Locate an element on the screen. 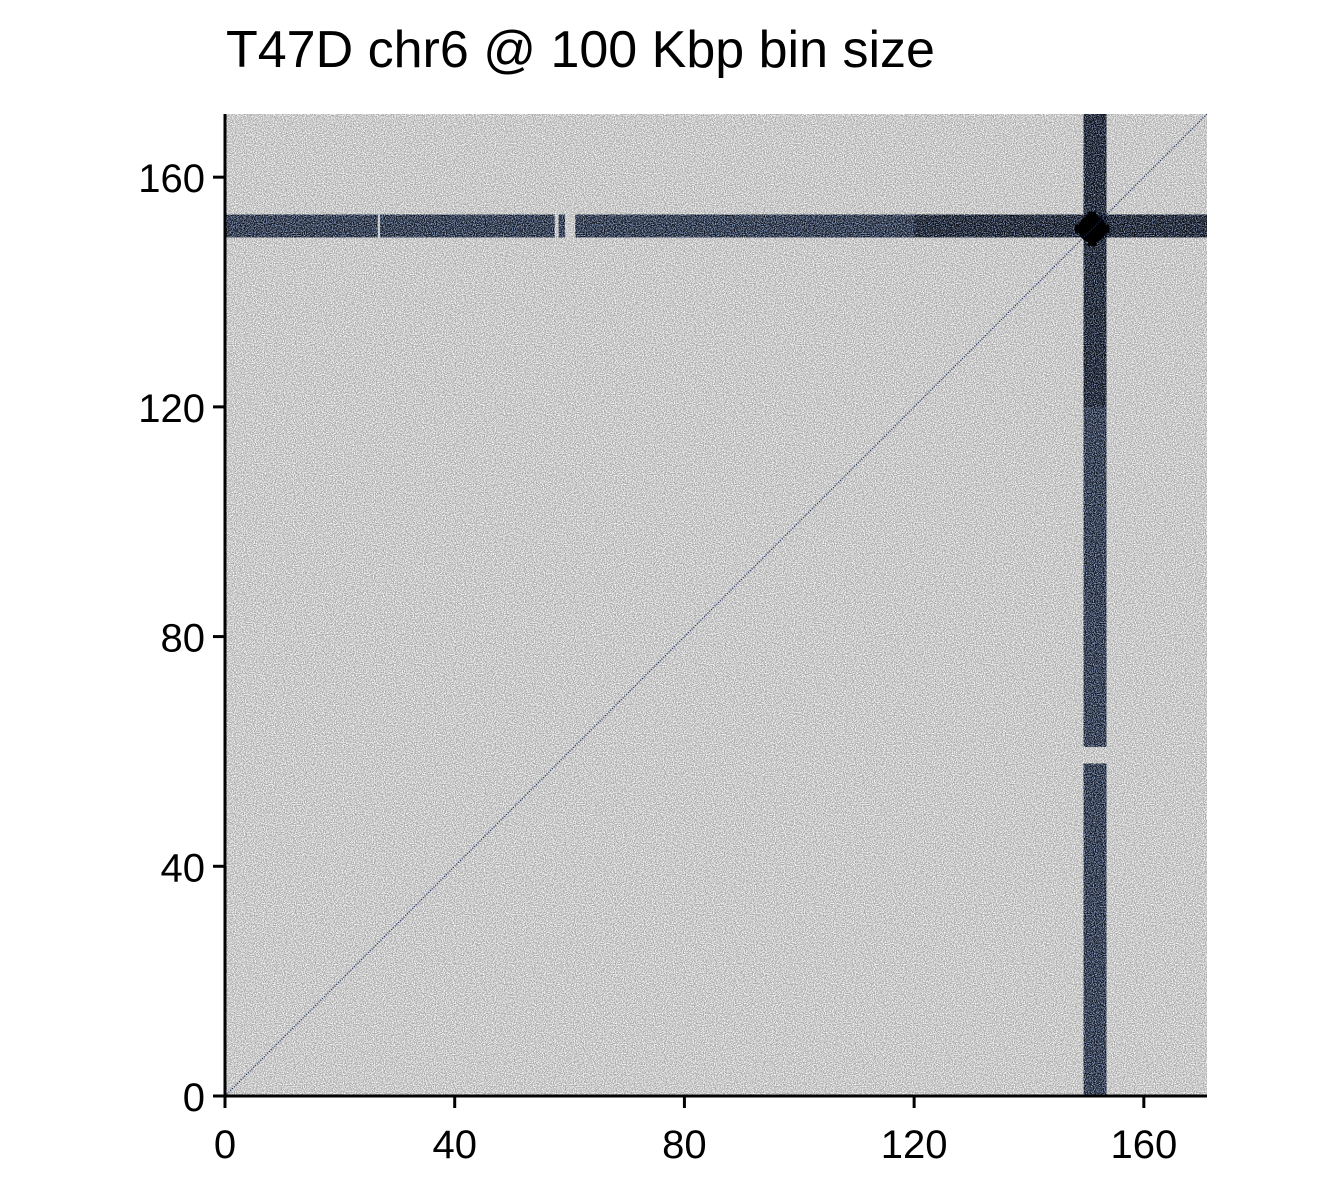 The height and width of the screenshot is (1200, 1320). hotspot is located at coordinates (1092, 228).